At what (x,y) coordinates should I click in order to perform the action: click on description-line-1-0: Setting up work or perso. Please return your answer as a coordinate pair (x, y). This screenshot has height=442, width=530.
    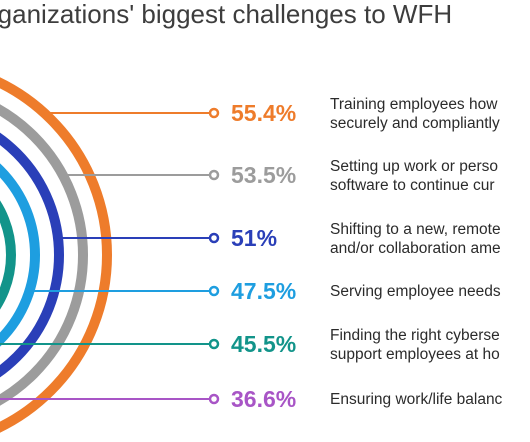
    Looking at the image, I should click on (414, 166).